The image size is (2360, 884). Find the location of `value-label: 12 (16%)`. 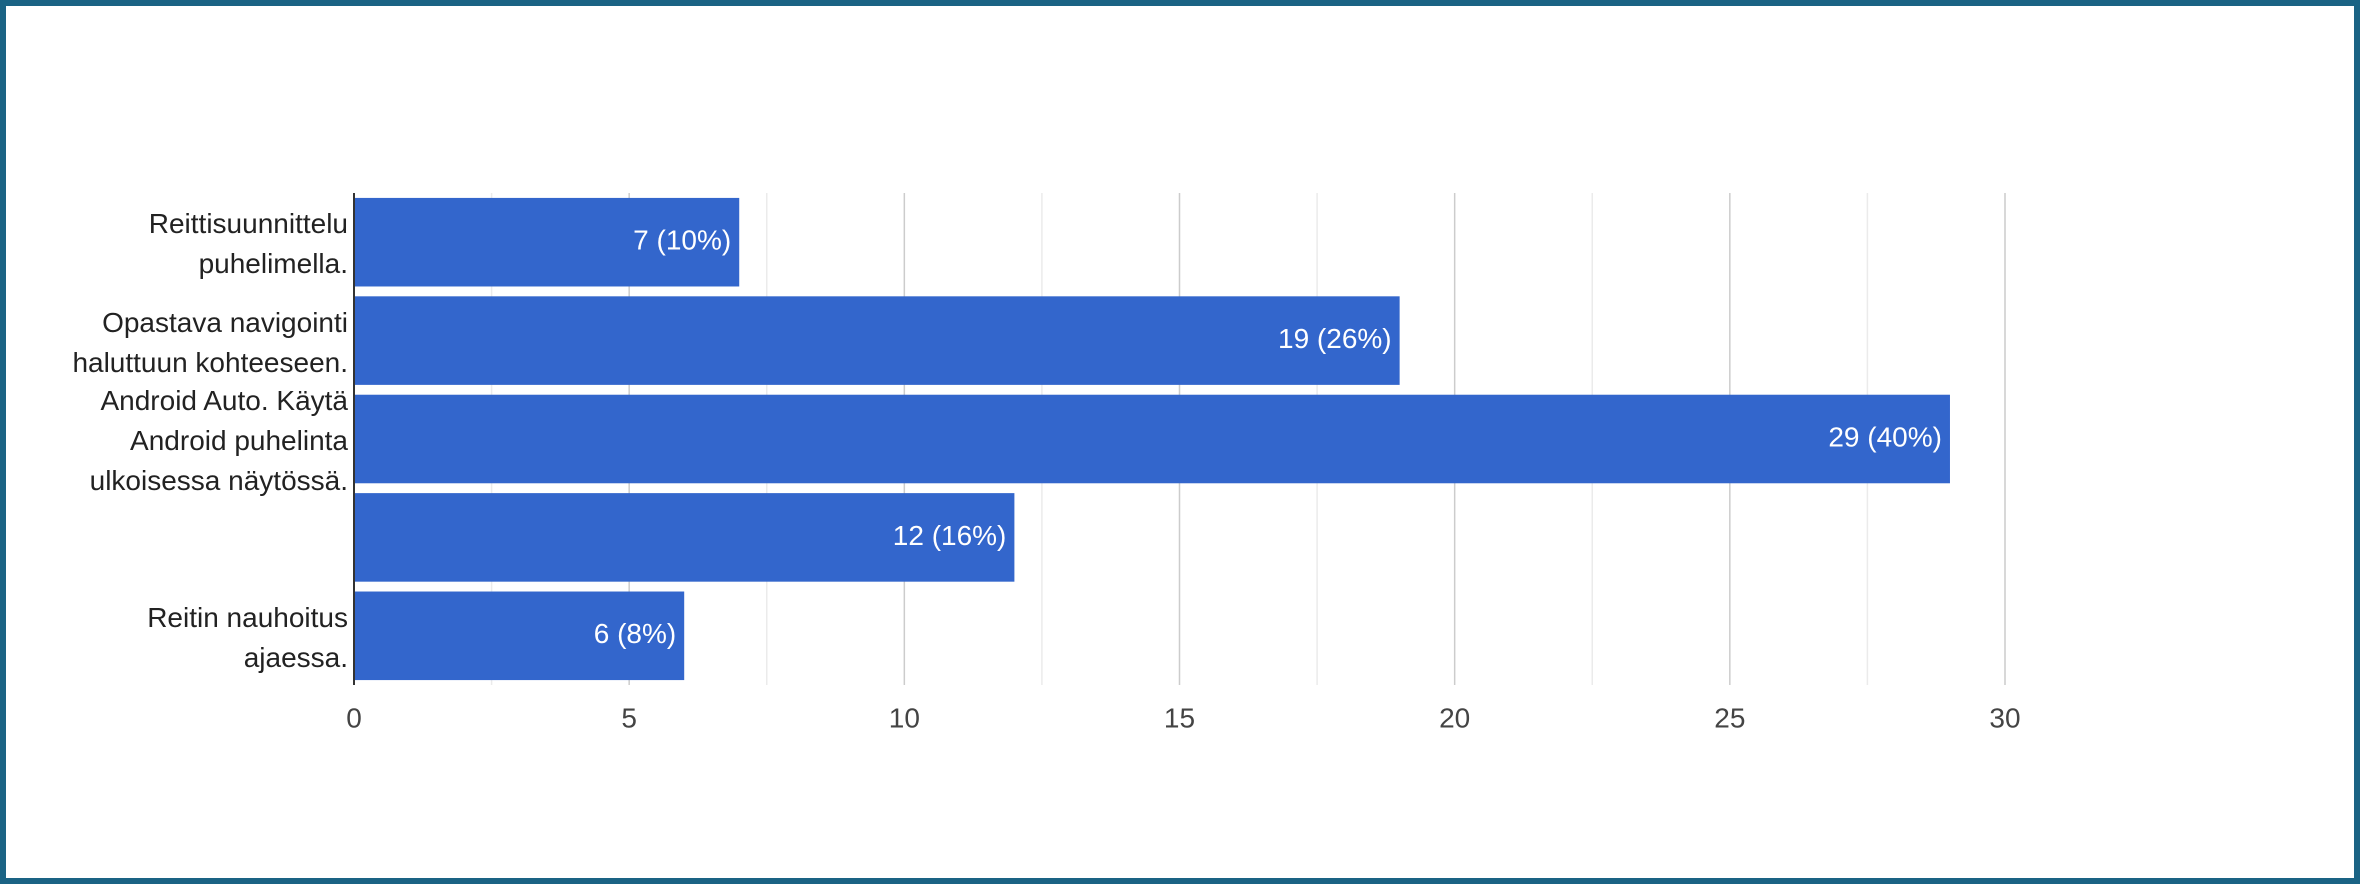

value-label: 12 (16%) is located at coordinates (950, 535).